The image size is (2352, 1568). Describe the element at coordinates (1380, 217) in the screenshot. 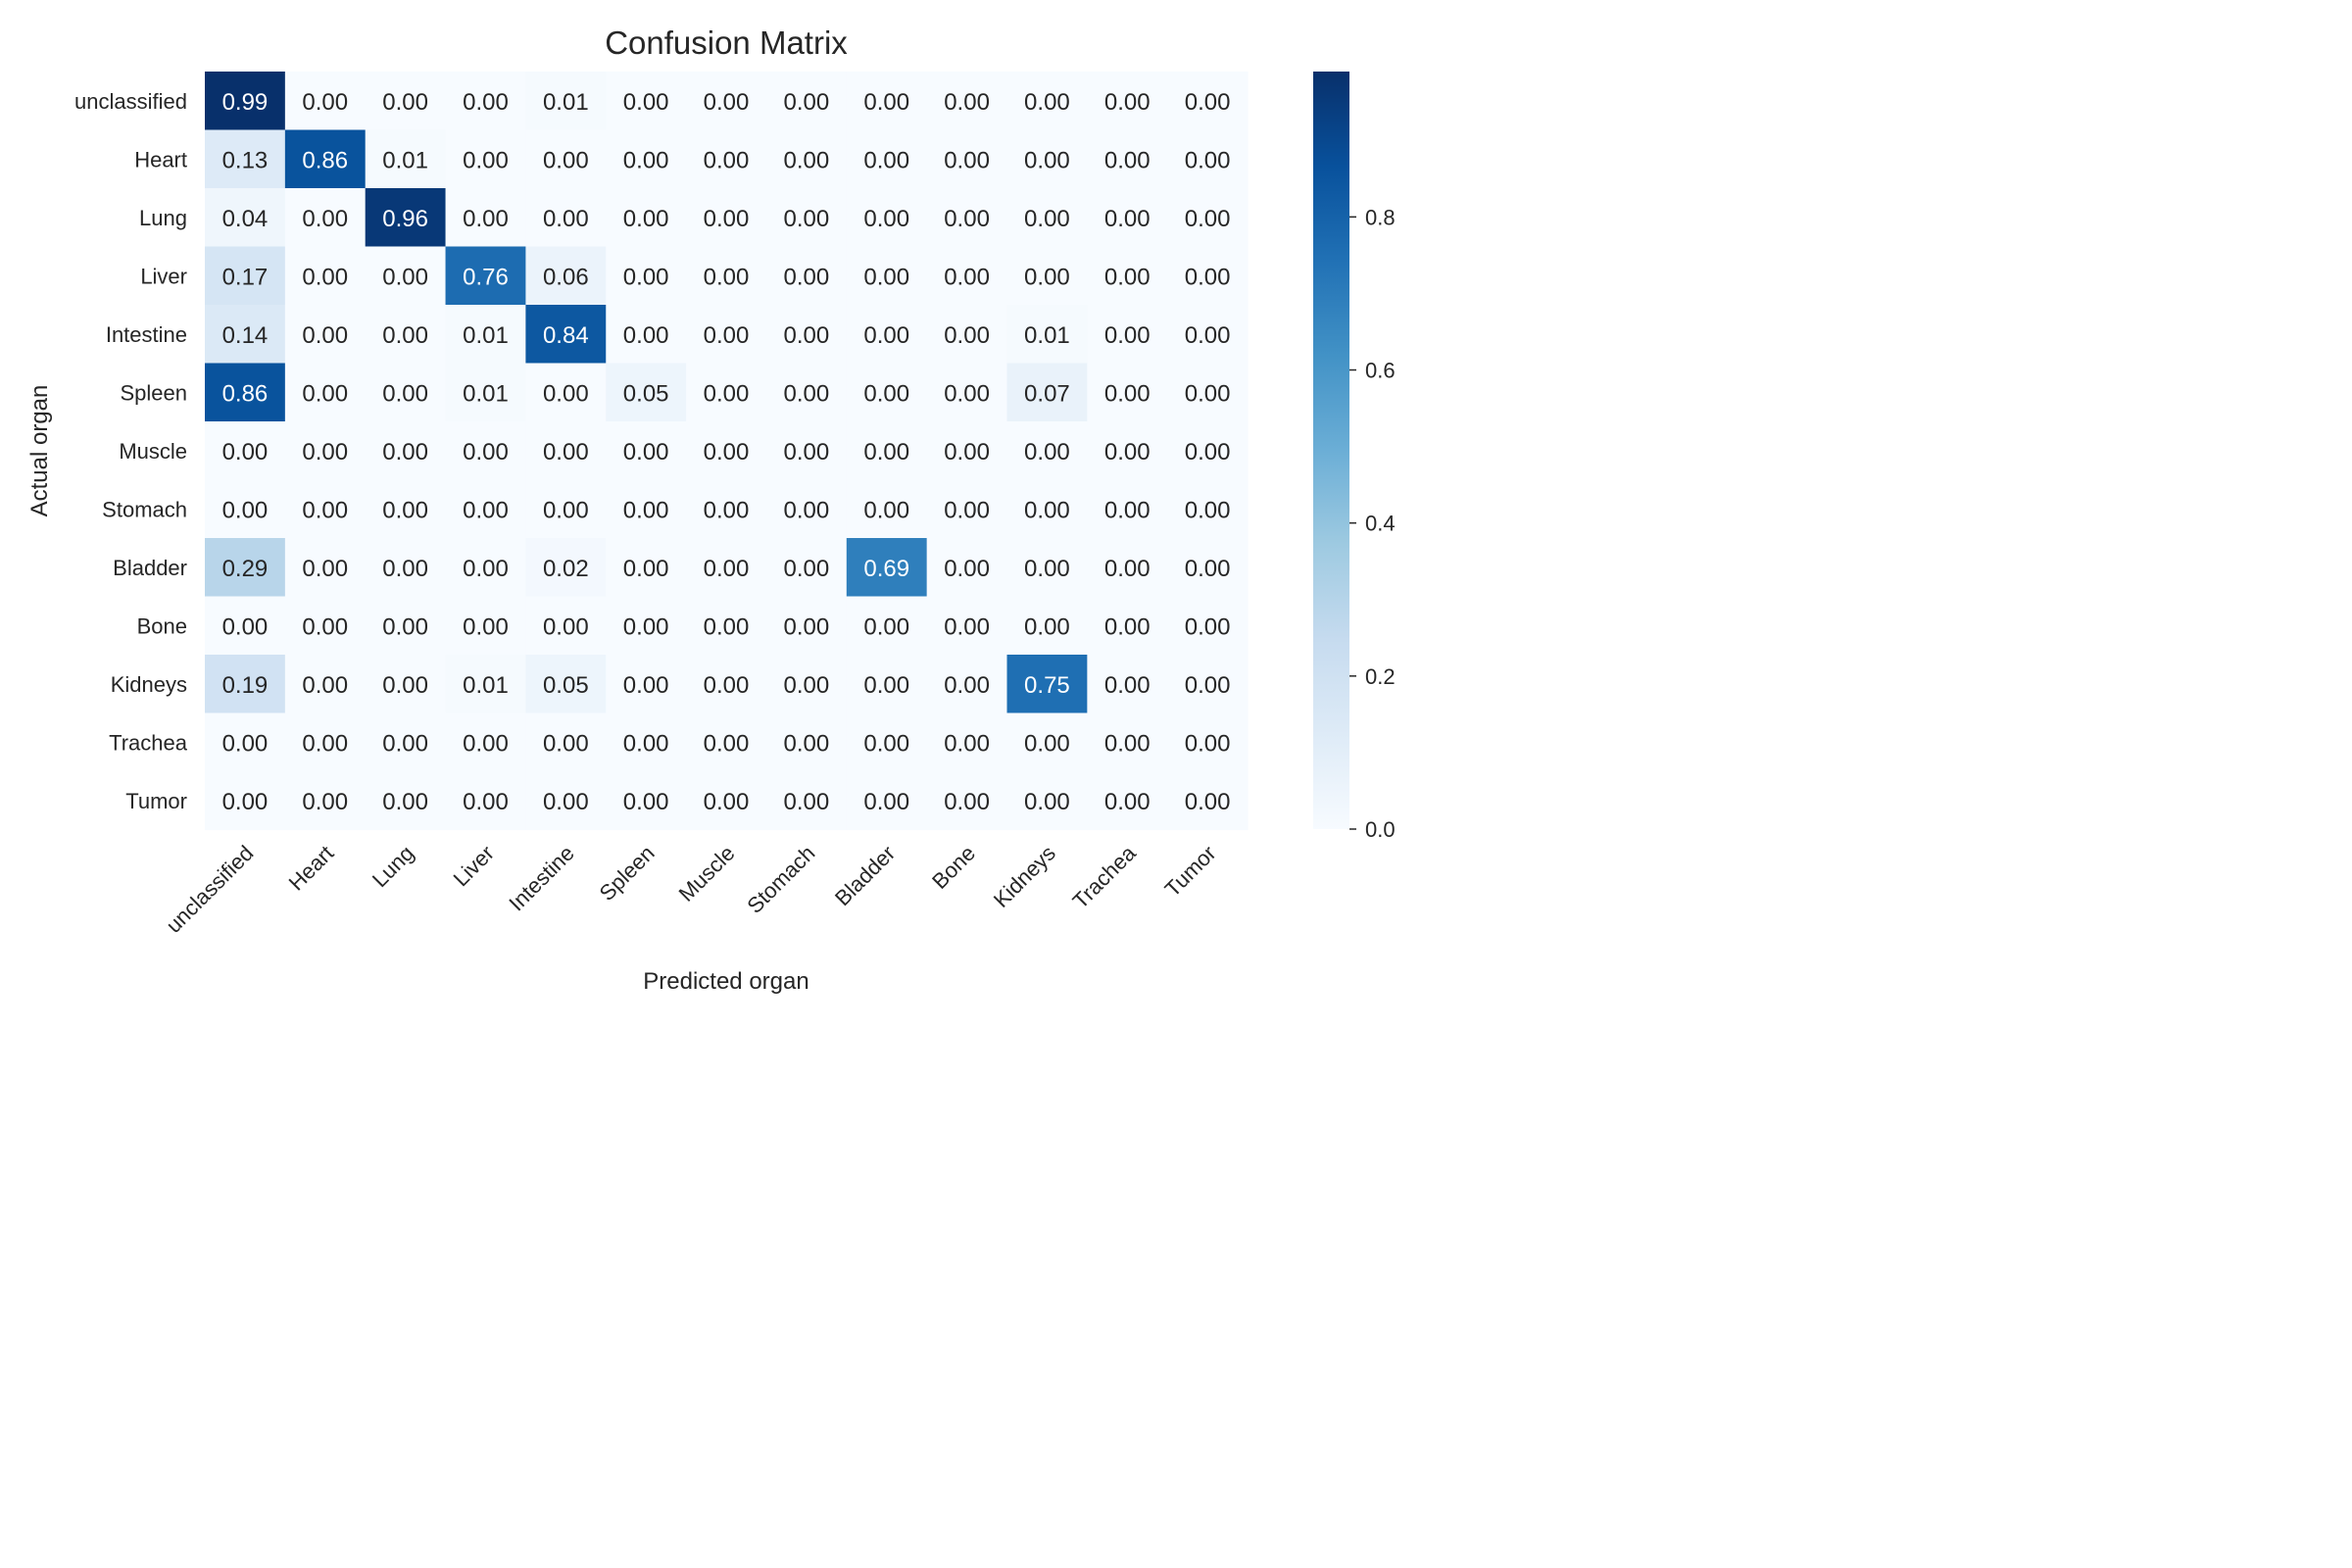

I see `colorbar-tick-label: 0.8` at that location.